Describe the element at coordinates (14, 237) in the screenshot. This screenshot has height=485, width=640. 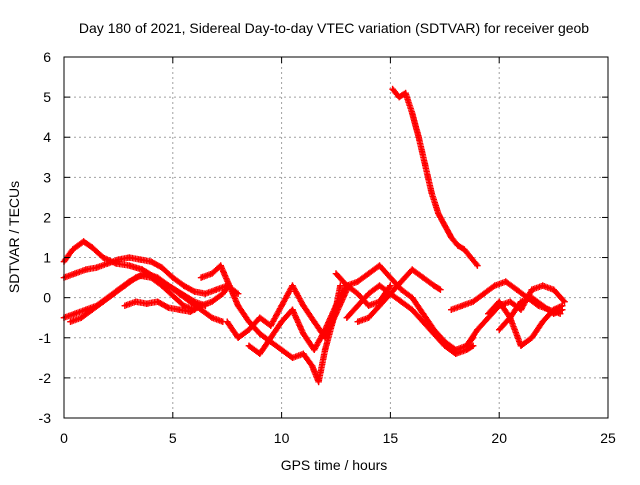
I see `y-axis-label: SDTVAR / TECUs` at that location.